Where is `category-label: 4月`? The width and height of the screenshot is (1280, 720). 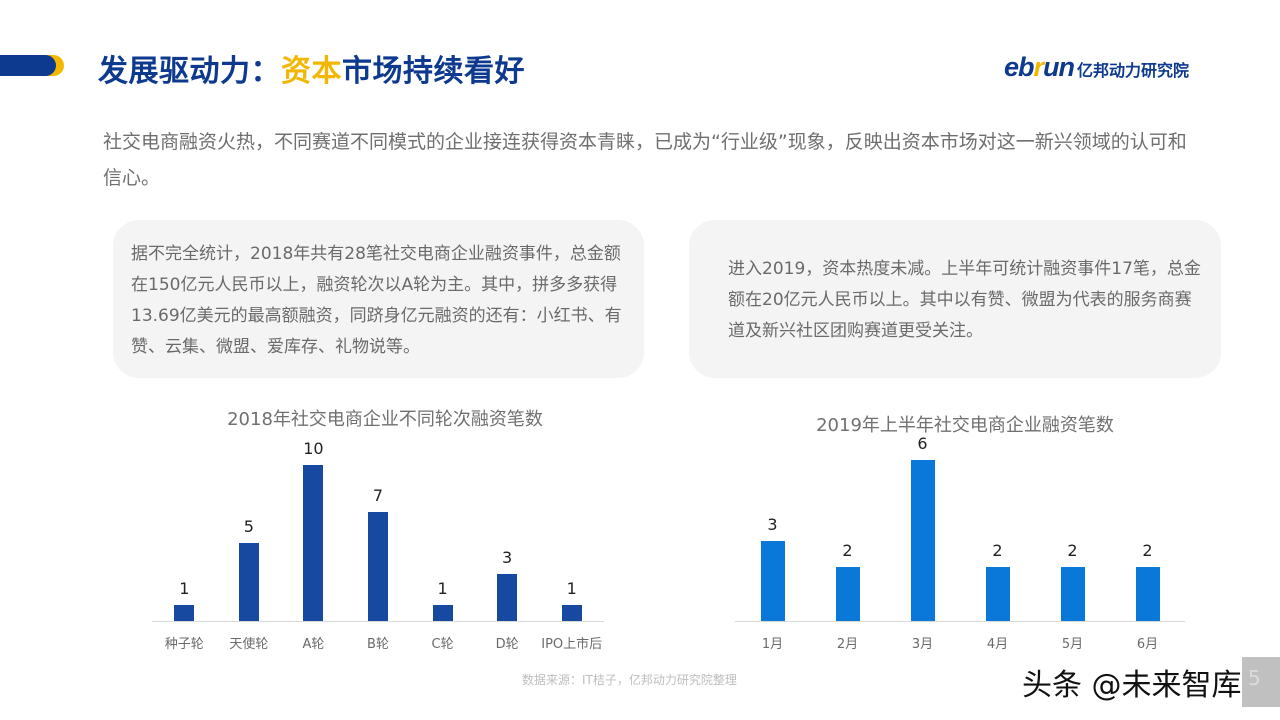 category-label: 4月 is located at coordinates (997, 644).